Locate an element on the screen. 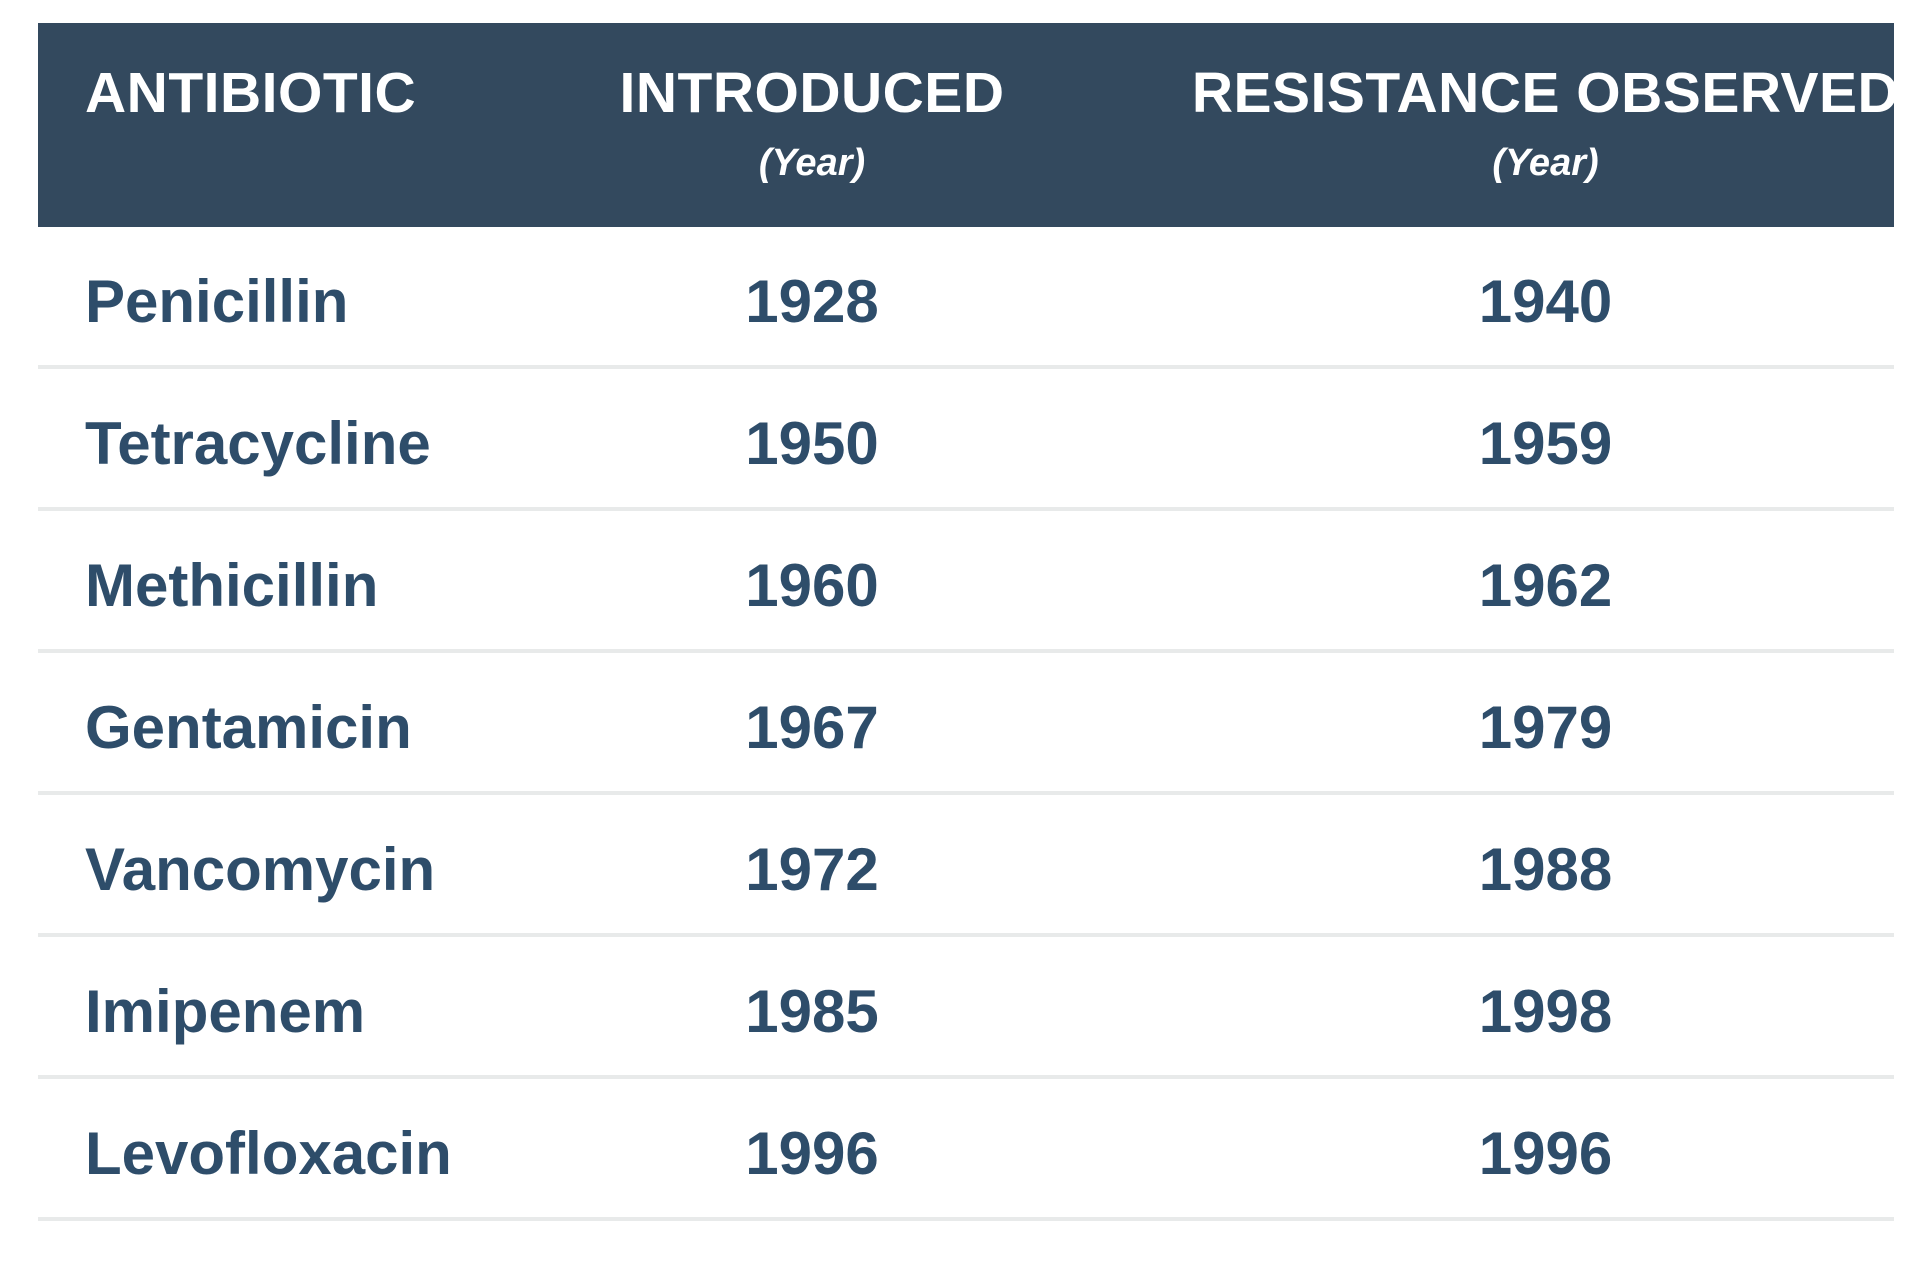 This screenshot has width=1919, height=1263. introduced-year-cell: 1950 is located at coordinates (812, 438).